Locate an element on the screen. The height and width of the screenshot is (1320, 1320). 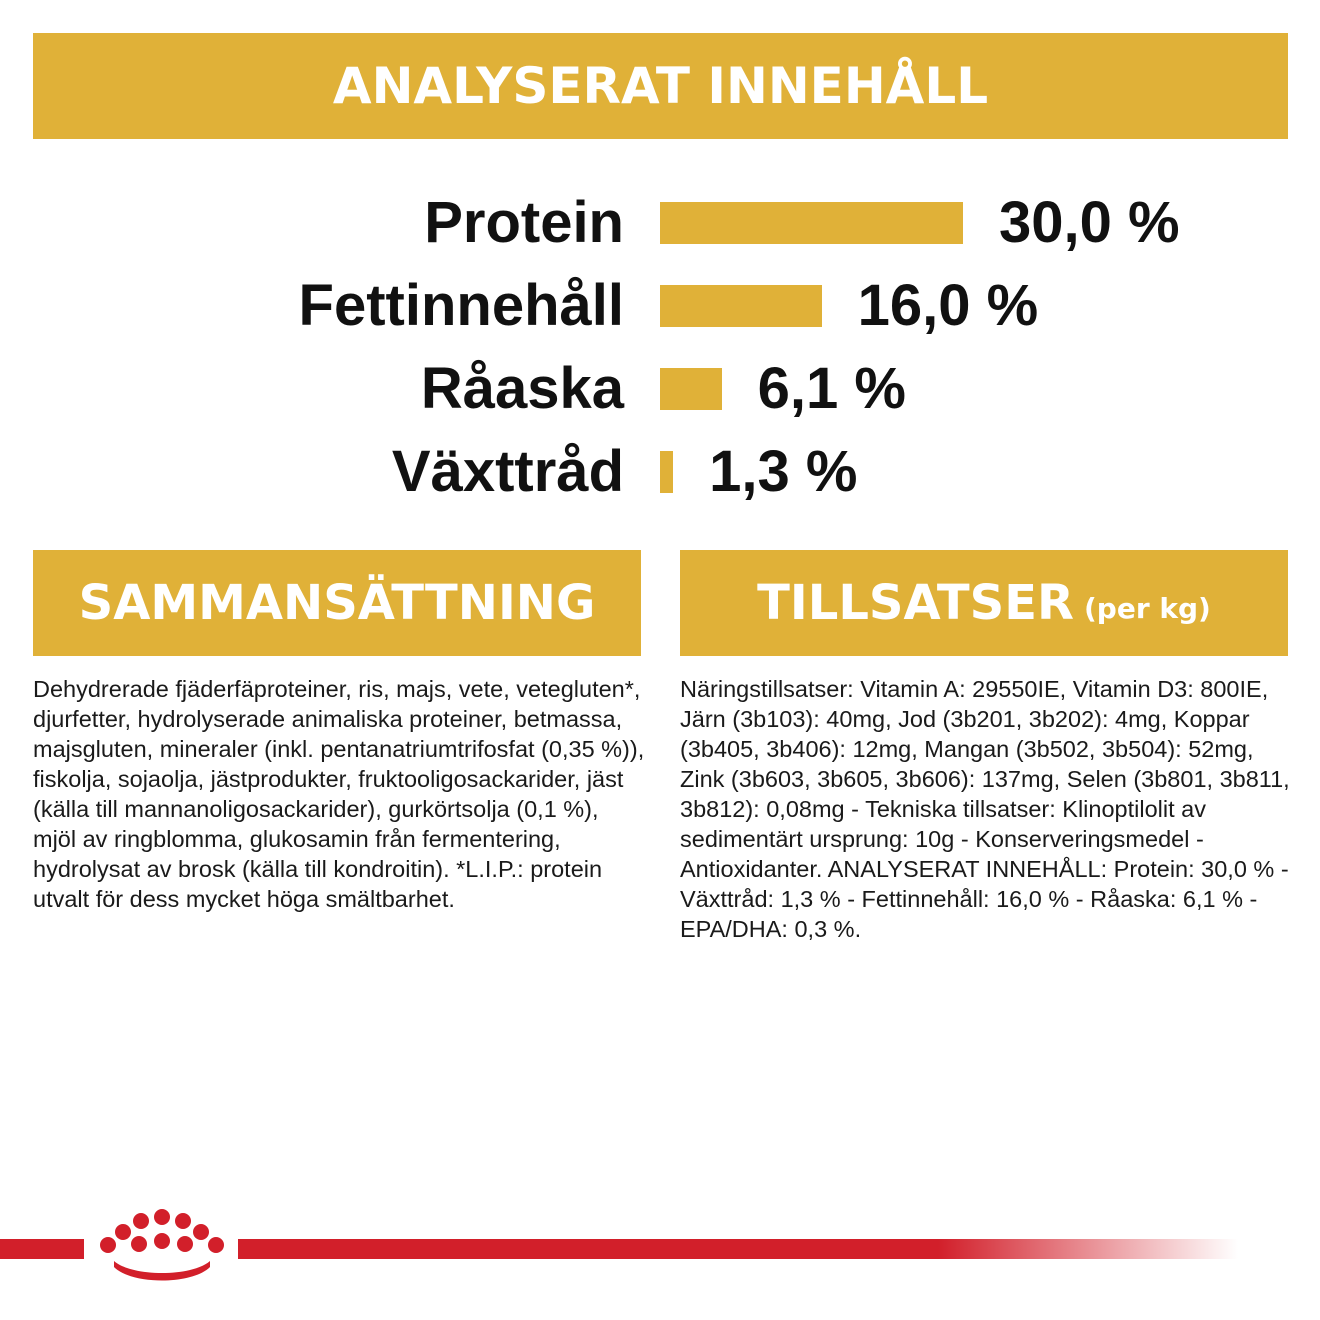
composition-header: SAMMANSÄTTNING is located at coordinates (337, 603).